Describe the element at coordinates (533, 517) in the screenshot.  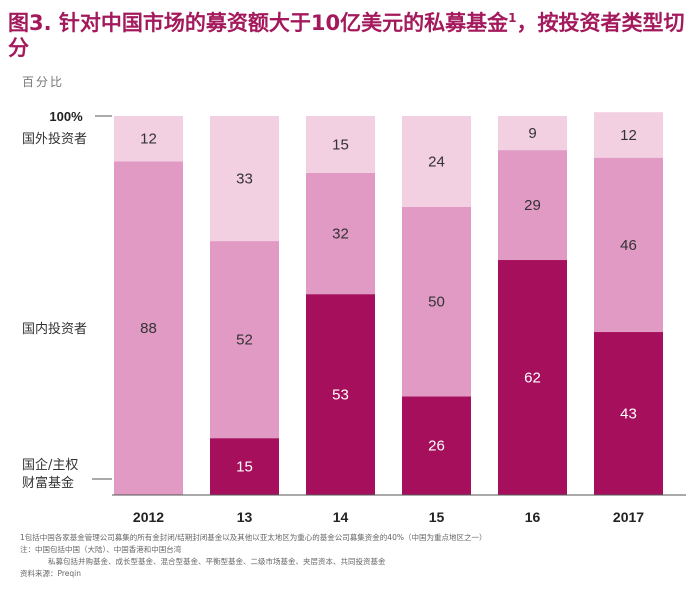
I see `x-tick-label: 16` at that location.